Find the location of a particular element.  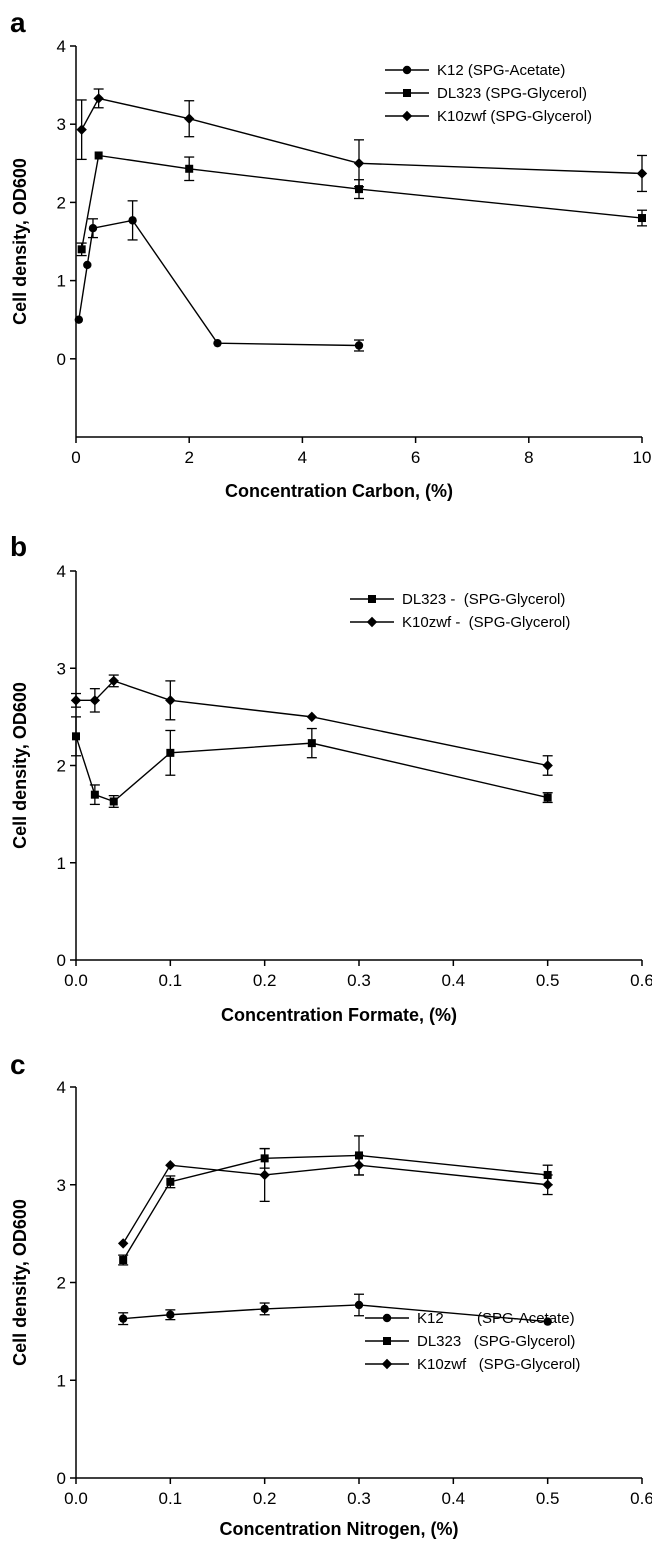

legend-entry: K10zwf - (SPG-Glycerol) is located at coordinates (486, 622).